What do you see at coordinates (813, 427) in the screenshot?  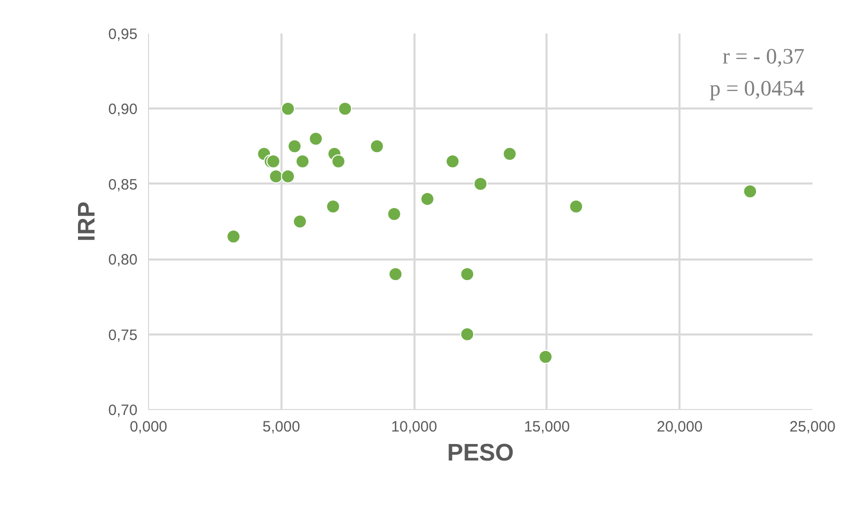 I see `x-tick-label: 25,000` at bounding box center [813, 427].